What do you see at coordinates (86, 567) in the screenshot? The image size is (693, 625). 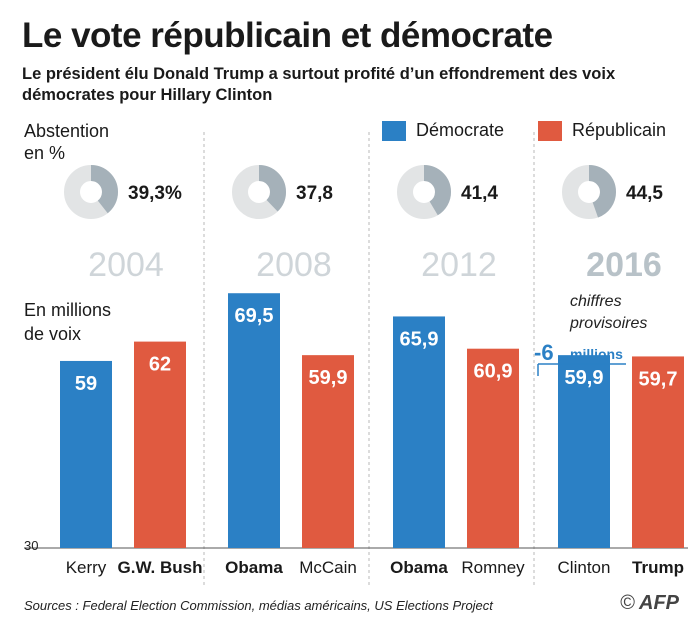 I see `candidate-name: Kerry` at bounding box center [86, 567].